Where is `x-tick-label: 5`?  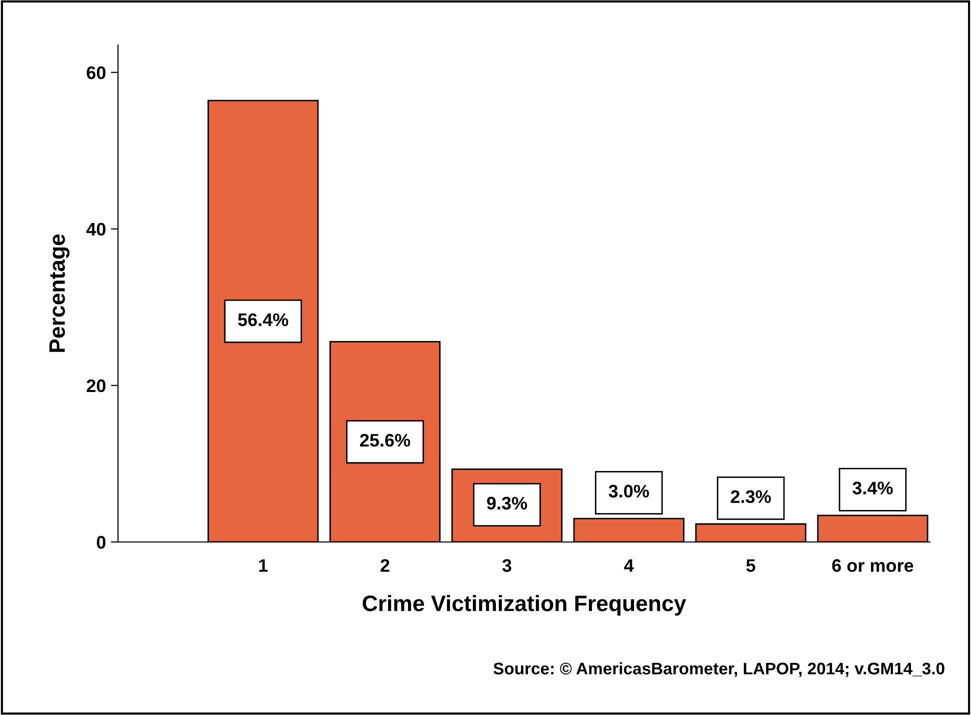
x-tick-label: 5 is located at coordinates (751, 565).